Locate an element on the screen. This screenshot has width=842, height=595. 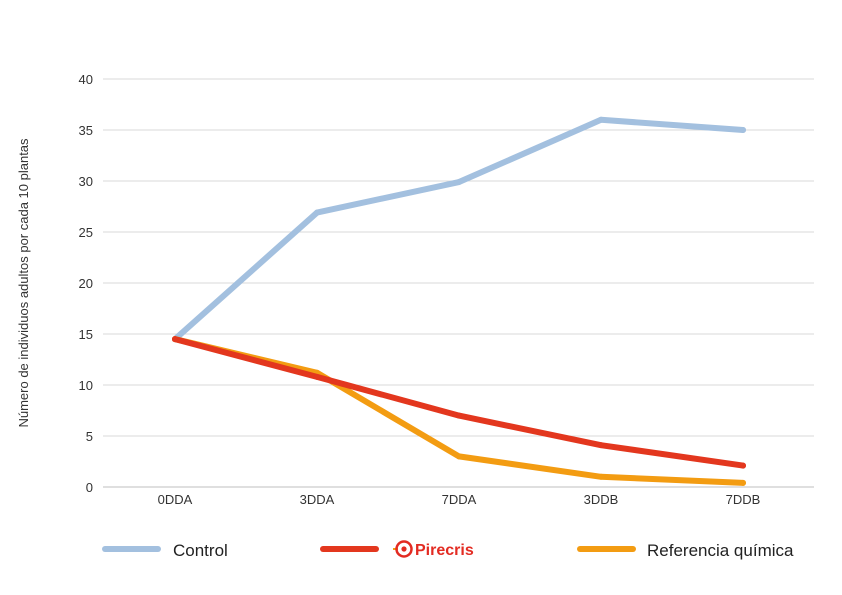
legend-item-pirecris: Pirecris is located at coordinates (397, 549).